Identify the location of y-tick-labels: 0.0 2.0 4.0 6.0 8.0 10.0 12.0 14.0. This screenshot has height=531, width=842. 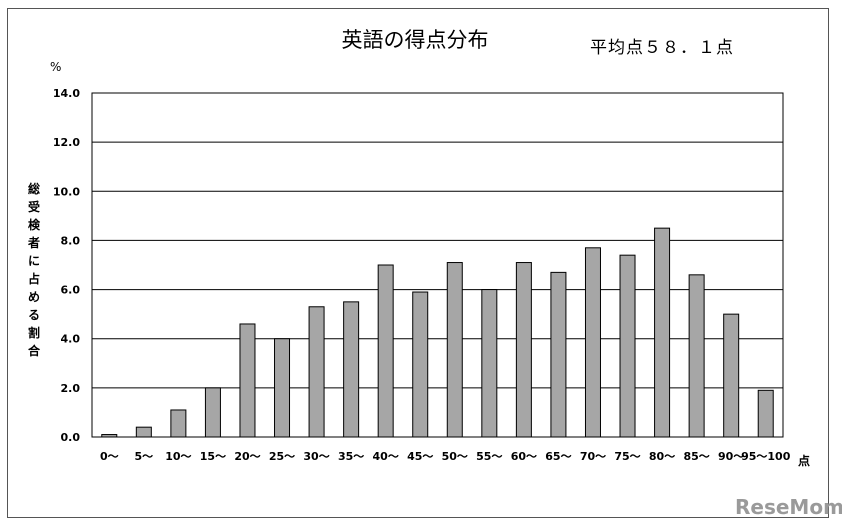
(66, 265).